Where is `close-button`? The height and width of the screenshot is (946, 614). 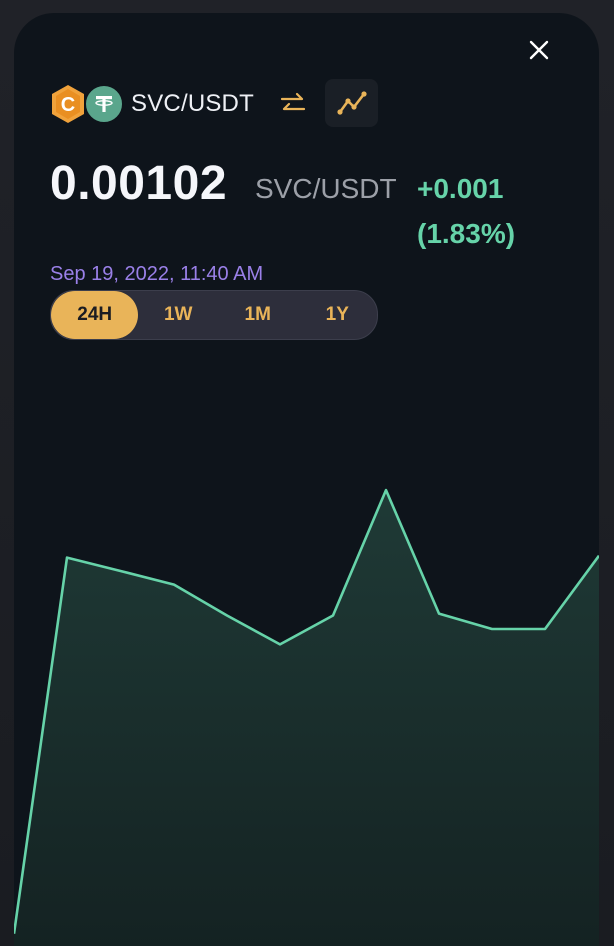
close-button is located at coordinates (539, 50).